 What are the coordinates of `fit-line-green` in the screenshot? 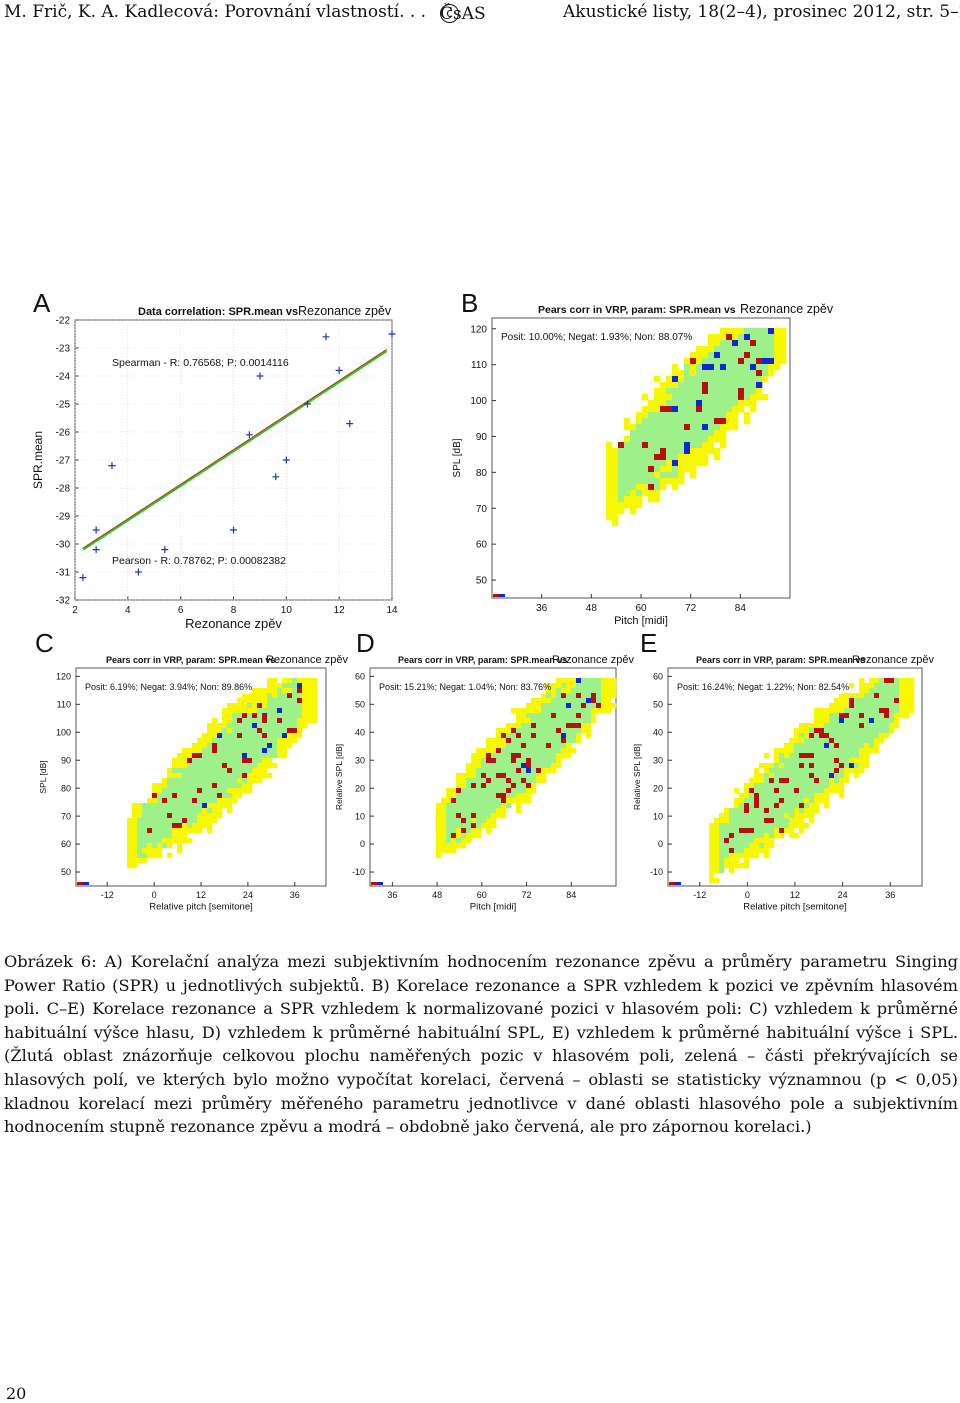 It's located at (235, 450).